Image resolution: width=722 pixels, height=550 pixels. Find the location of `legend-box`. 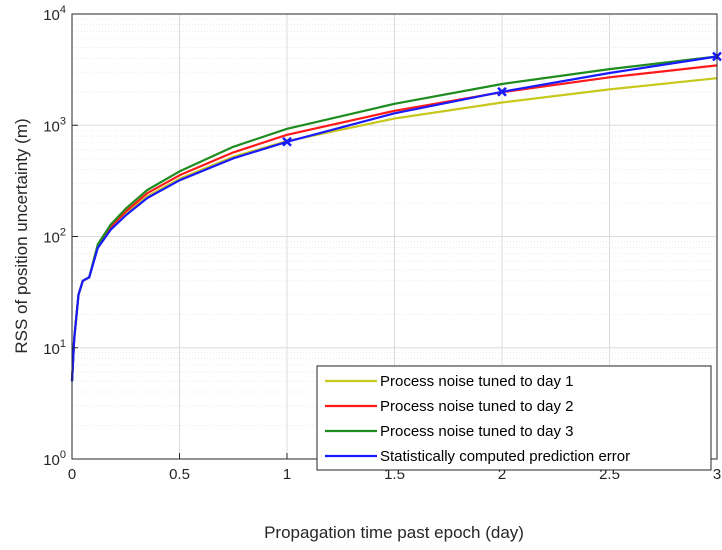

legend-box is located at coordinates (514, 418).